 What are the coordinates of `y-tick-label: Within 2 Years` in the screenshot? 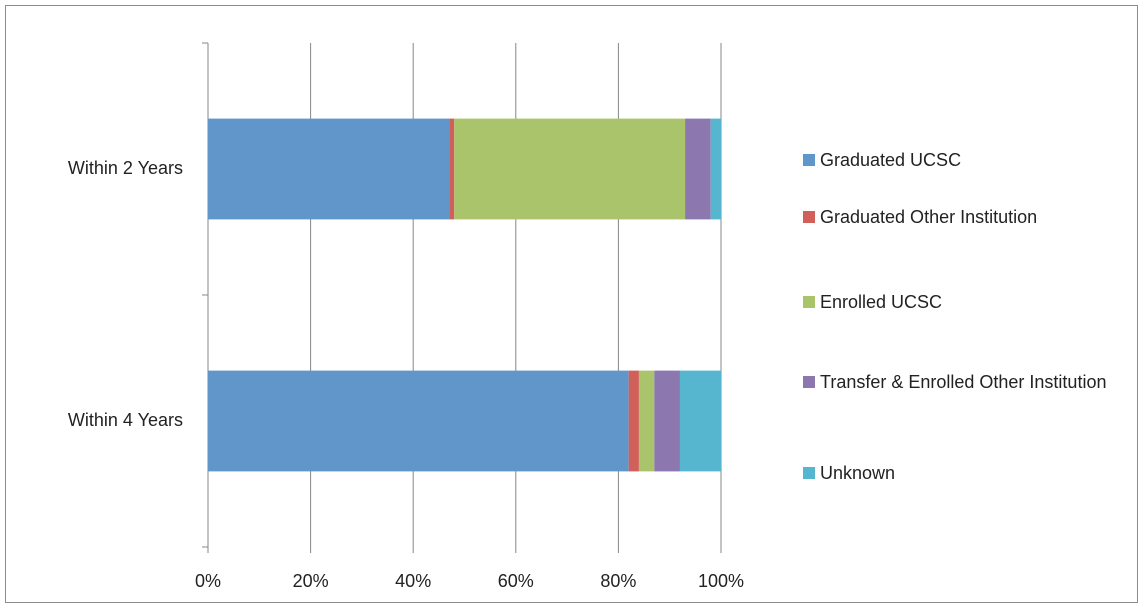 It's located at (125, 168).